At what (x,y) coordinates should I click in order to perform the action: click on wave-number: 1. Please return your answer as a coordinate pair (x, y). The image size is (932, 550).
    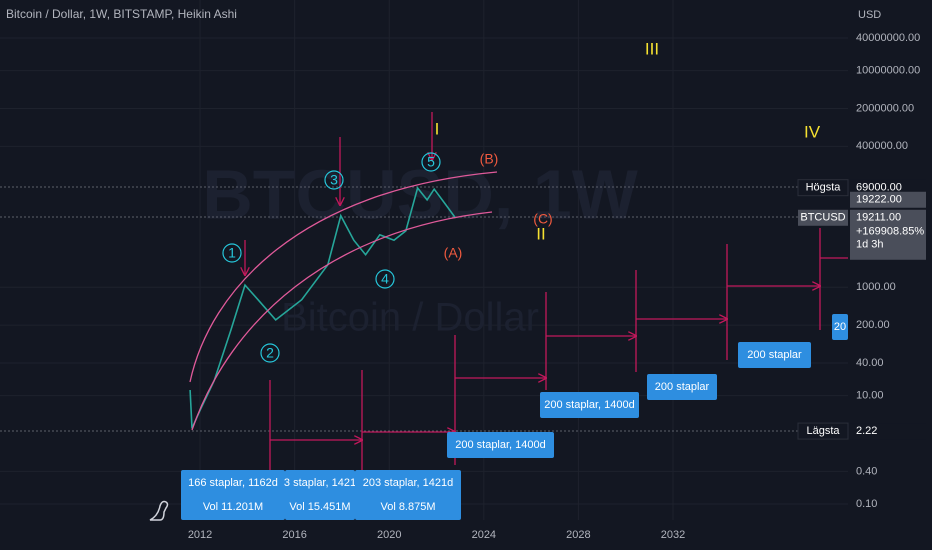
    Looking at the image, I should click on (232, 253).